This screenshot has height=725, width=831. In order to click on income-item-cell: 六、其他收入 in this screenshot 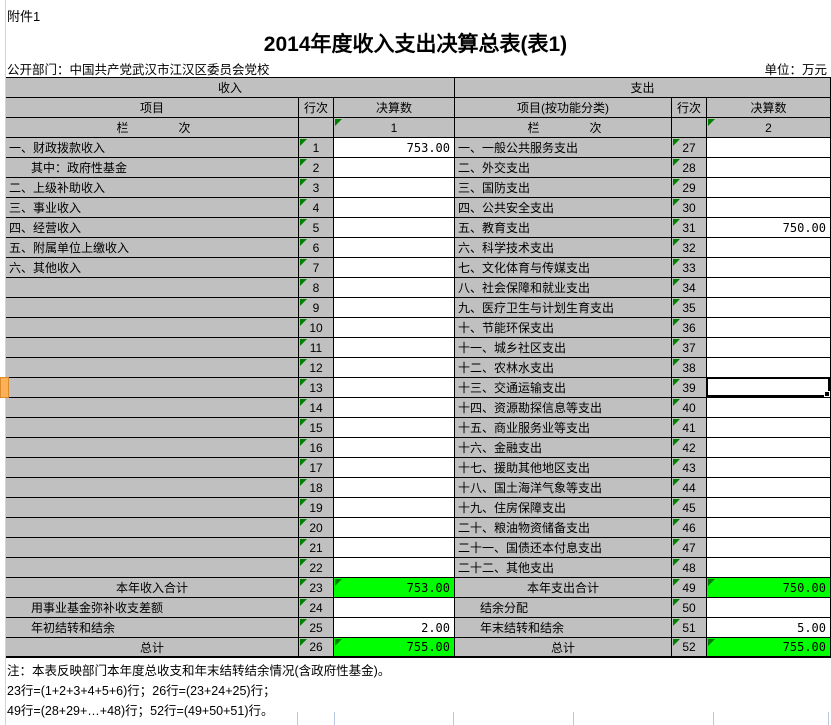, I will do `click(152, 268)`.